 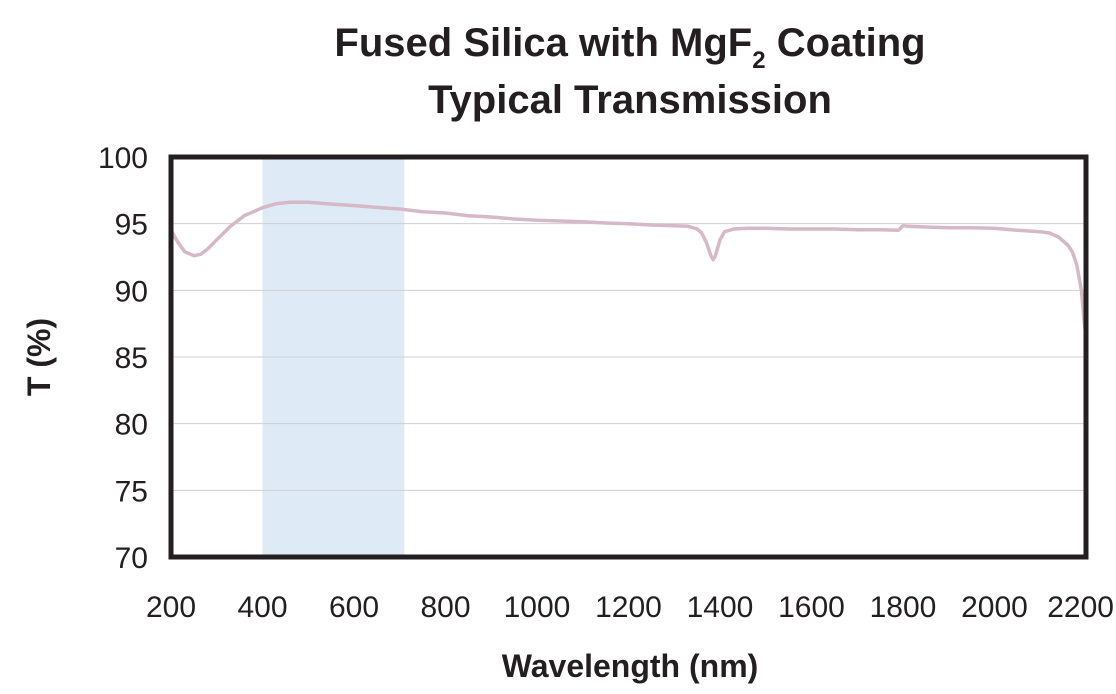 What do you see at coordinates (123, 158) in the screenshot?
I see `y-tick-label: 100` at bounding box center [123, 158].